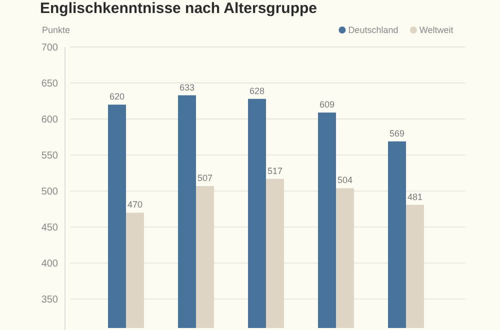 The height and width of the screenshot is (330, 500). What do you see at coordinates (117, 97) in the screenshot?
I see `data-label: 620` at bounding box center [117, 97].